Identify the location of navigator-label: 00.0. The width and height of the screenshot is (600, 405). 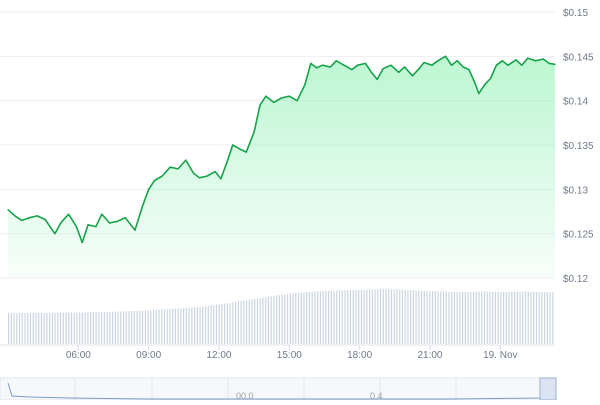
(245, 395).